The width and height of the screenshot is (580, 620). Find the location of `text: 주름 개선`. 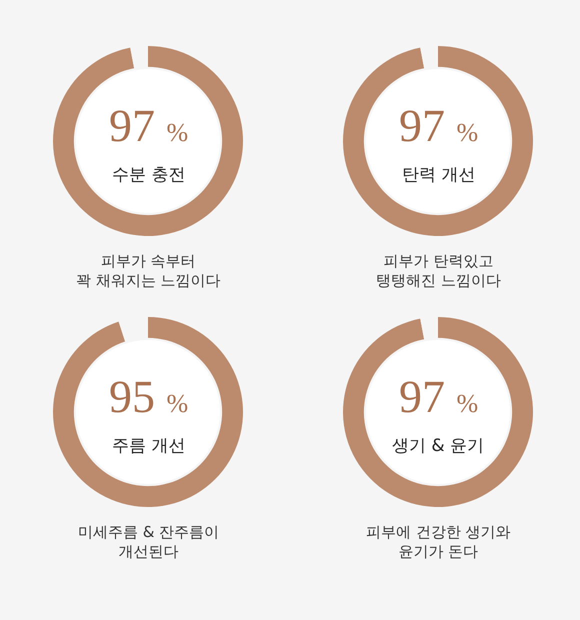

text: 주름 개선 is located at coordinates (149, 446).